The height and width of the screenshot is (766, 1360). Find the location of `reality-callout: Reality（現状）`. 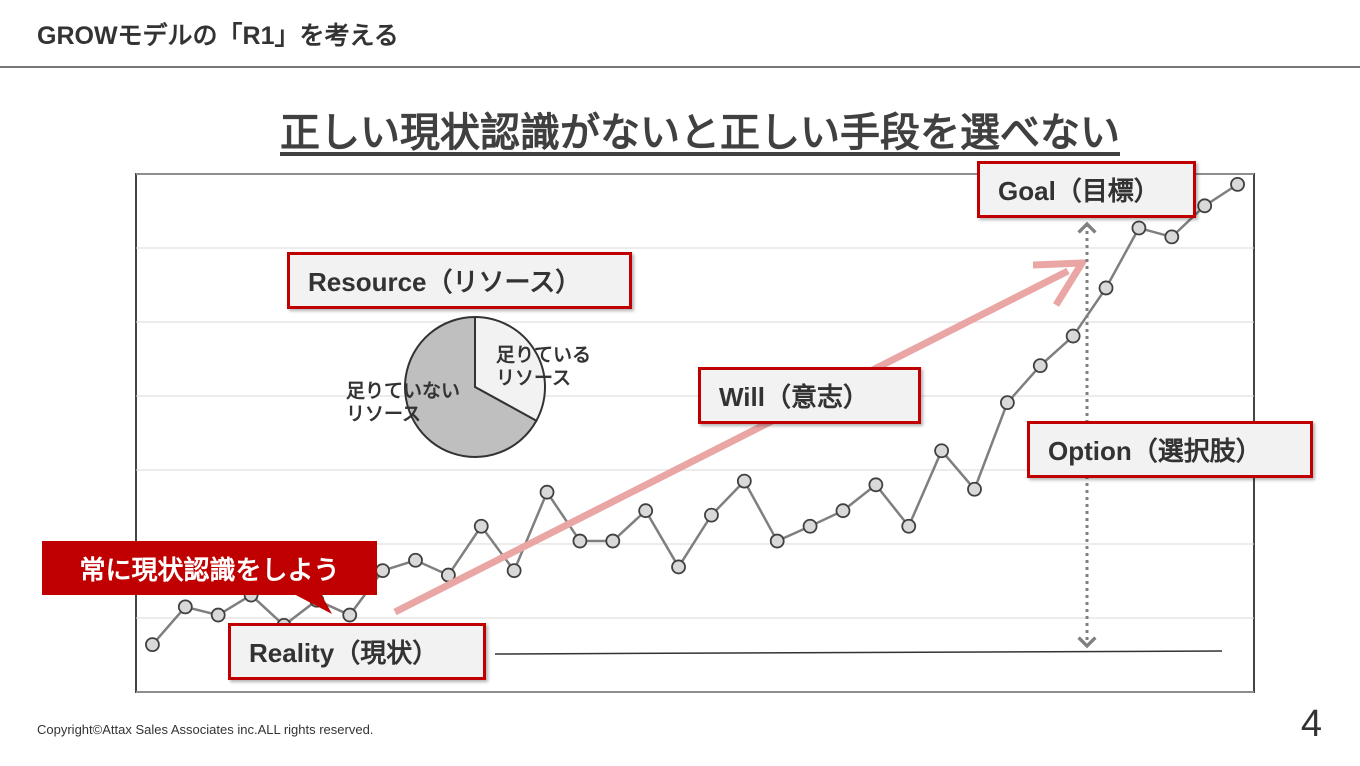

reality-callout: Reality（現状） is located at coordinates (357, 651).